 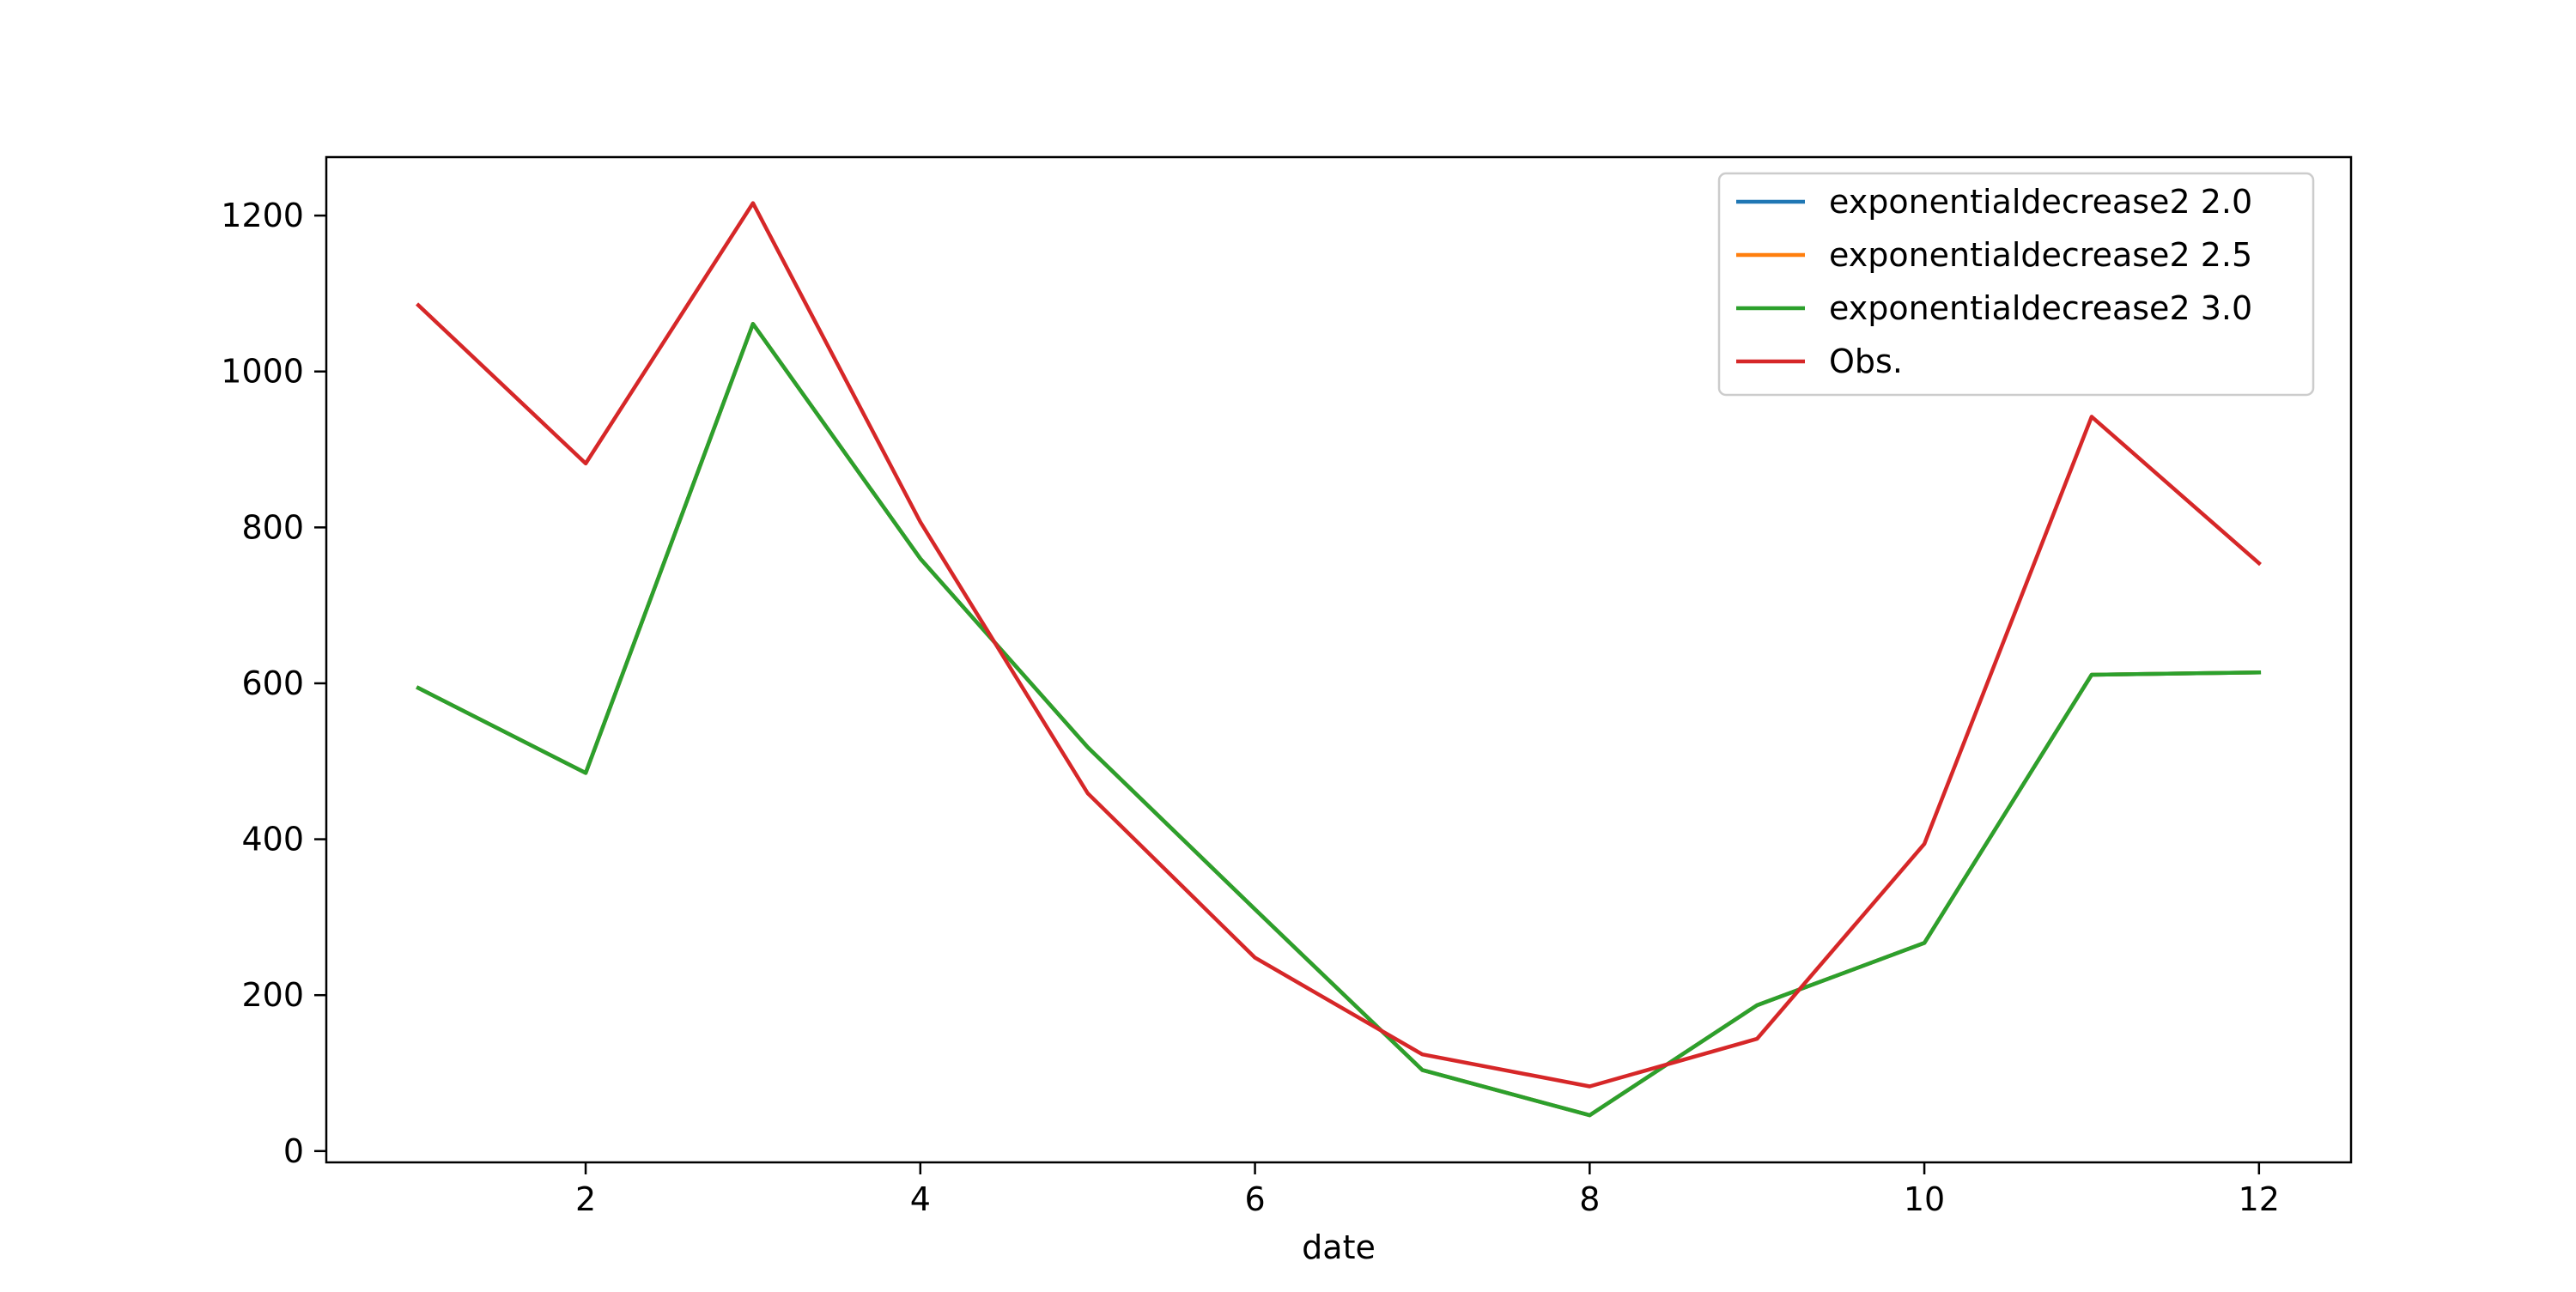 What do you see at coordinates (1254, 1199) in the screenshot?
I see `x-tick-label: 6` at bounding box center [1254, 1199].